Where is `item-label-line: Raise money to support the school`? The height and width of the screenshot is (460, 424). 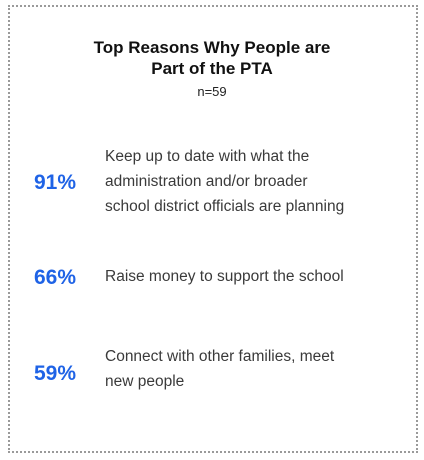
item-label-line: Raise money to support the school is located at coordinates (224, 276).